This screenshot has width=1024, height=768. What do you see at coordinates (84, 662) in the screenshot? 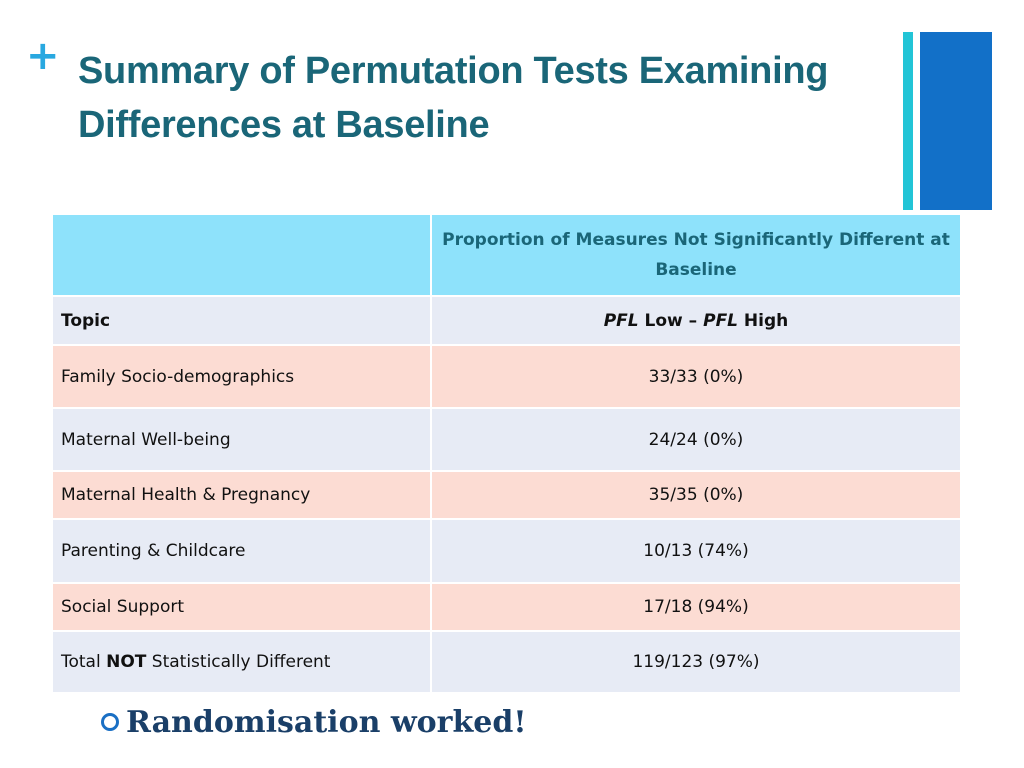
I see `total-prefix: Total` at bounding box center [84, 662].